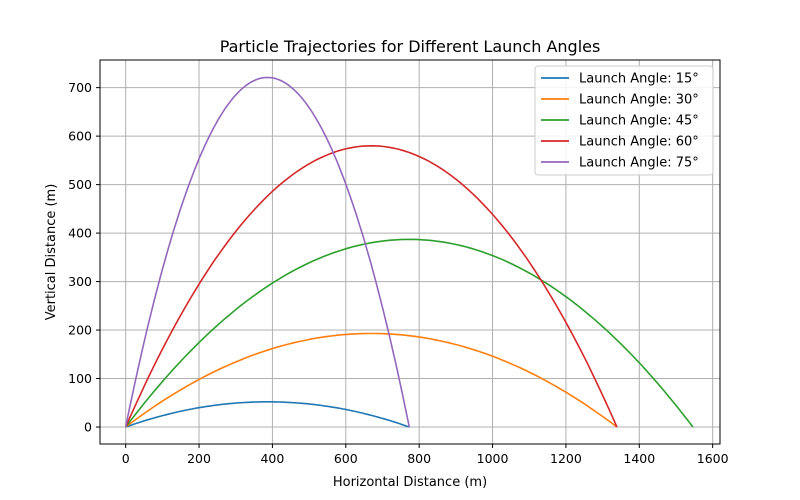 The height and width of the screenshot is (500, 800). What do you see at coordinates (51, 252) in the screenshot?
I see `y-axis-label: Vertical Distance (m)` at bounding box center [51, 252].